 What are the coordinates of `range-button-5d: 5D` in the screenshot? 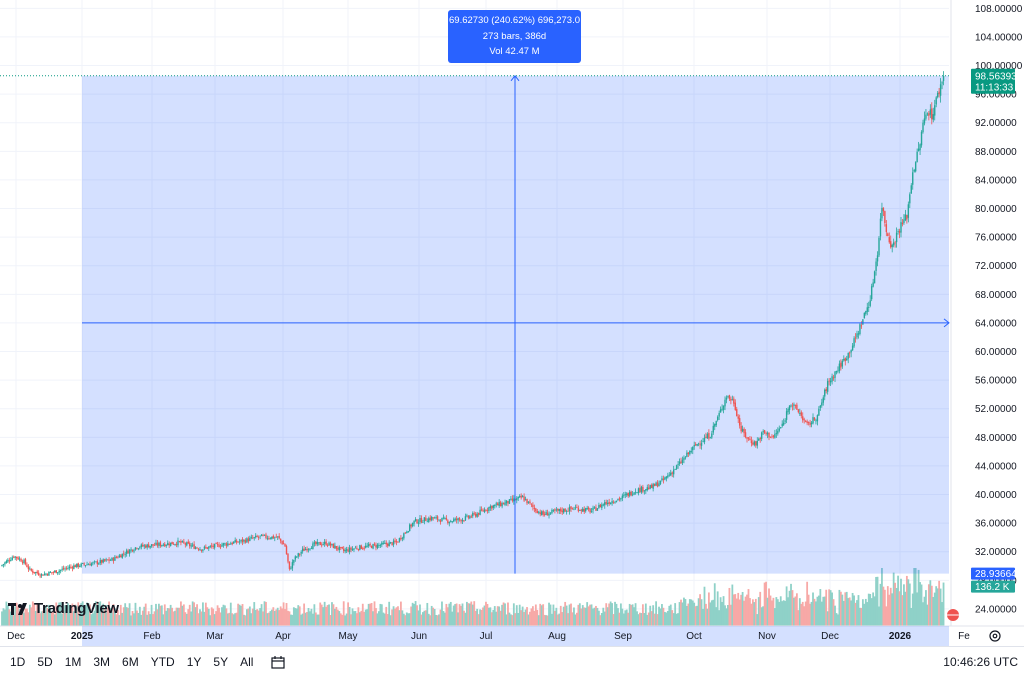 It's located at (45, 662).